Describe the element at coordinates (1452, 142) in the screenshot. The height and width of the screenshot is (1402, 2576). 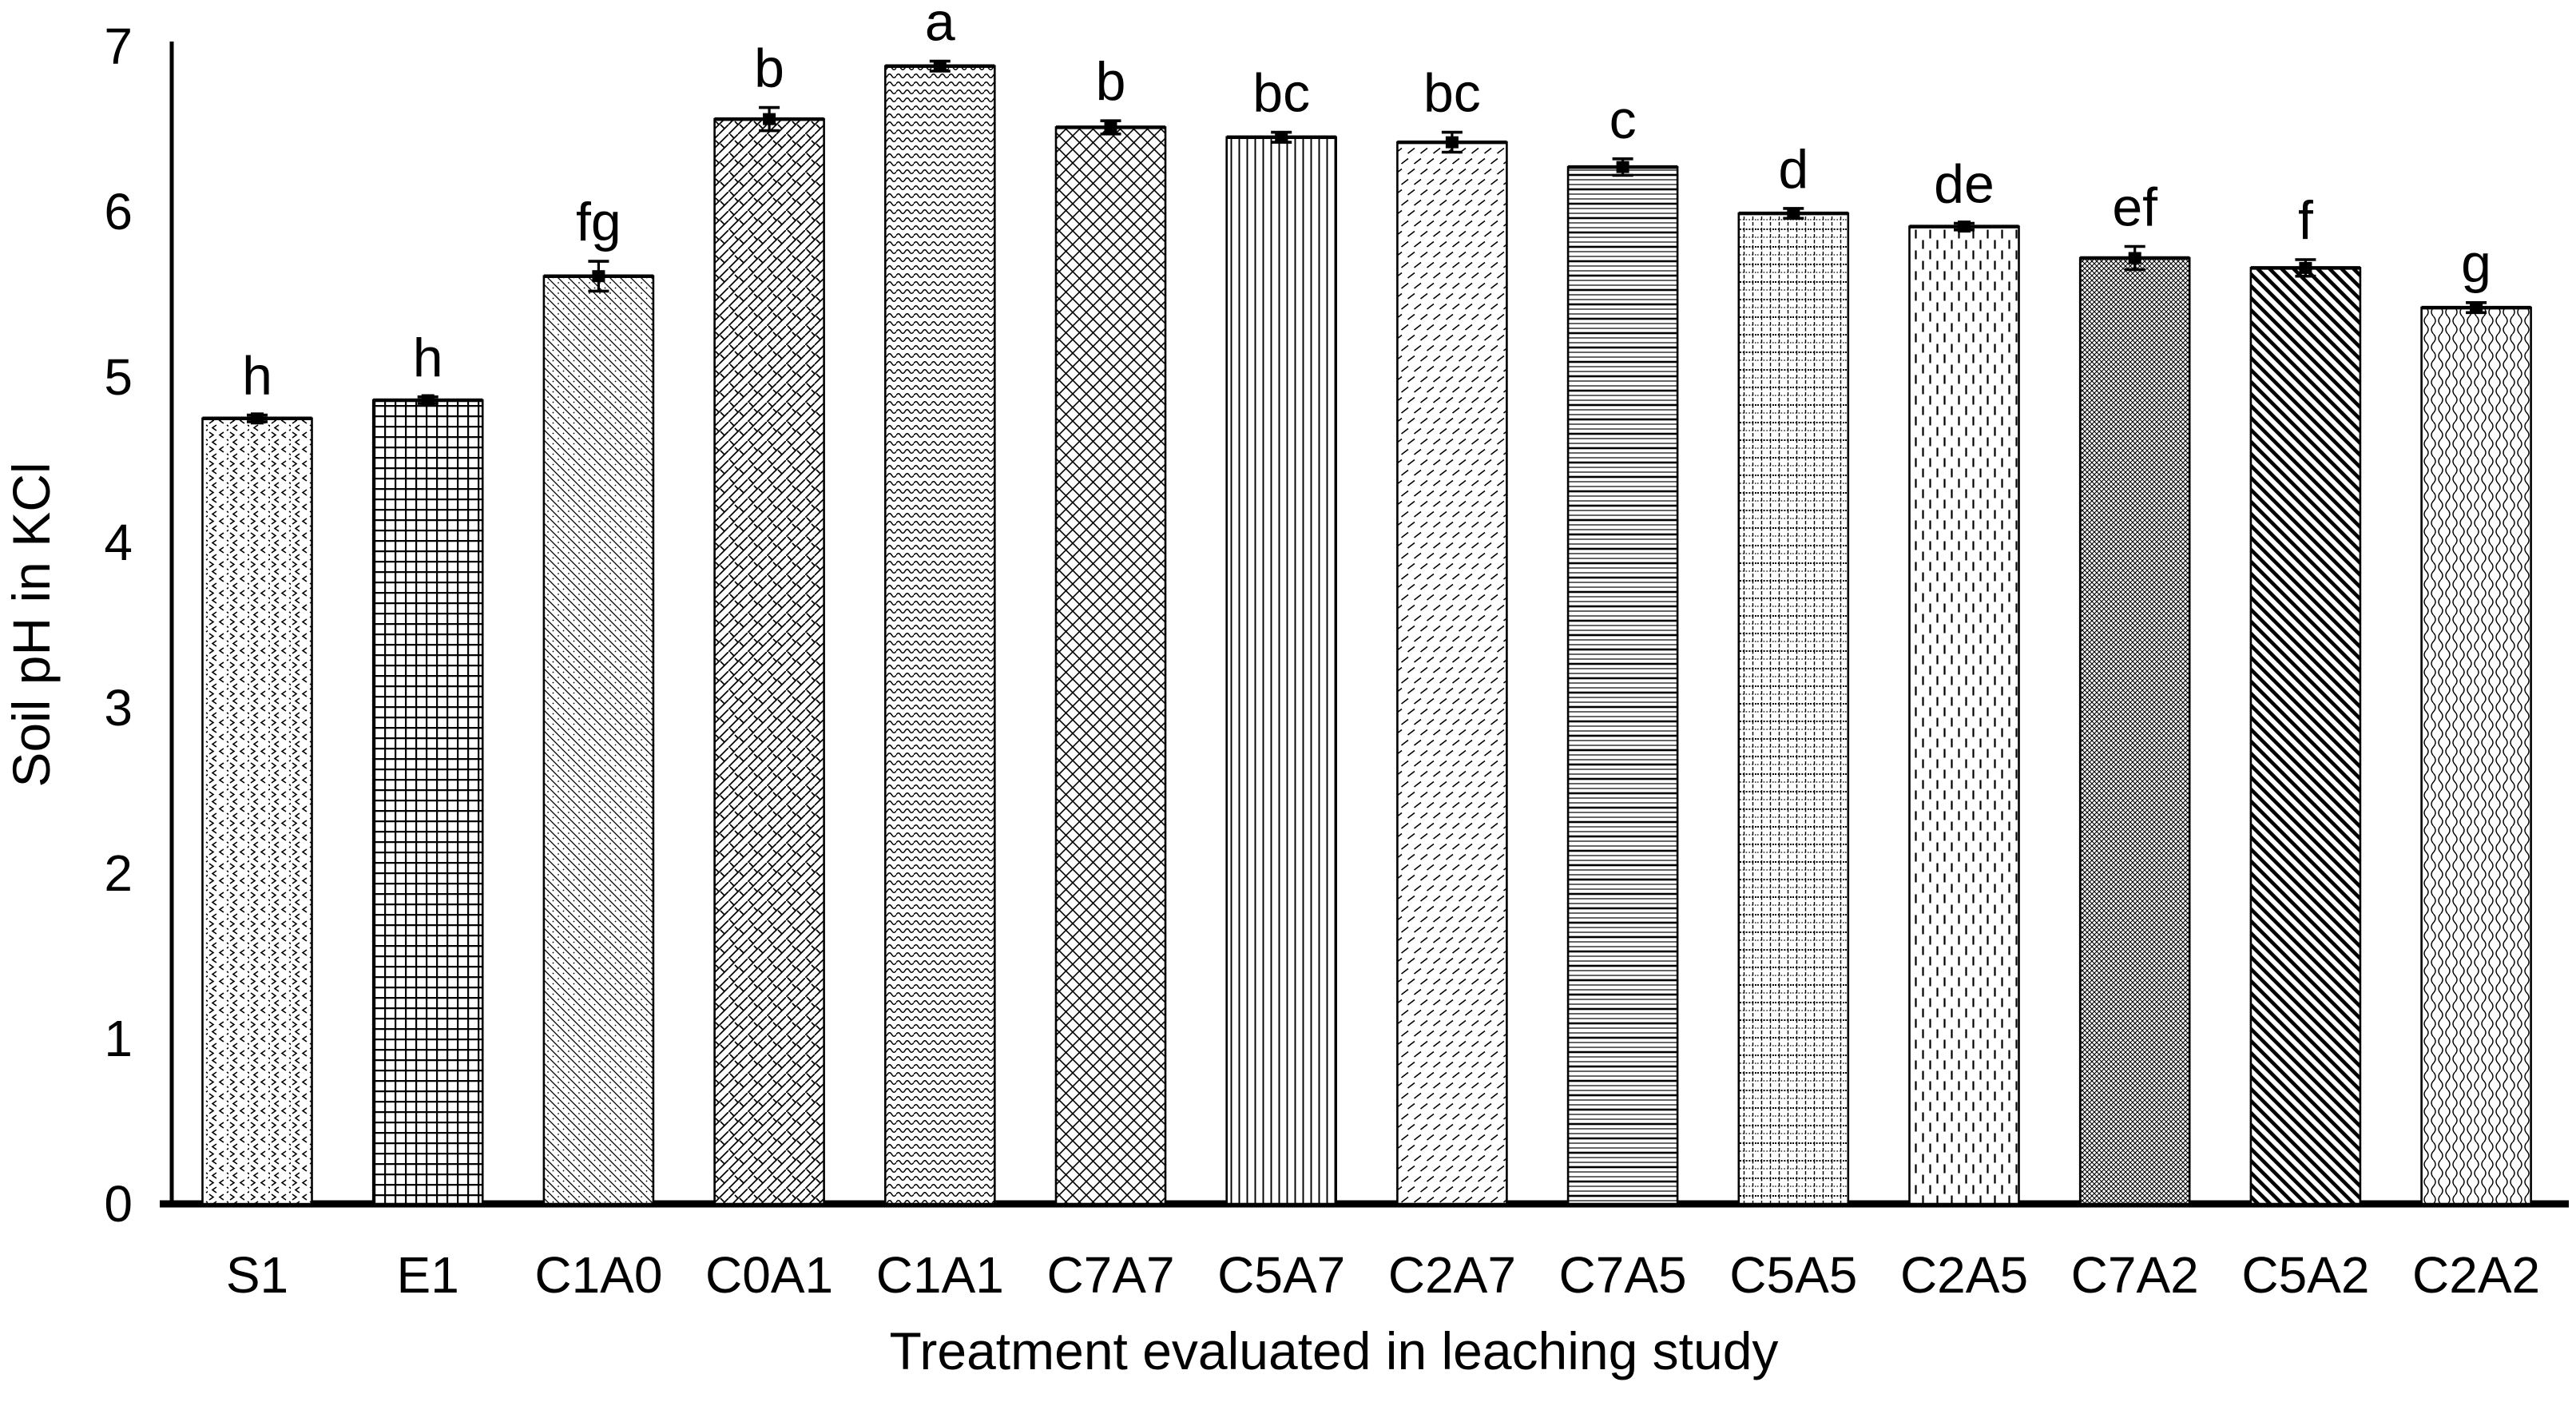
I see `point-marker-C2A7` at that location.